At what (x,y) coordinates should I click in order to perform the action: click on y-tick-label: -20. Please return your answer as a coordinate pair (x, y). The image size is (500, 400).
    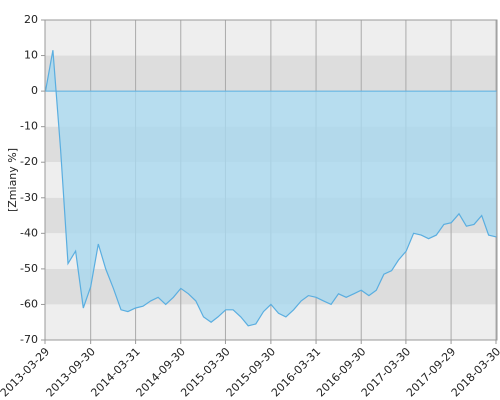
    Looking at the image, I should click on (29, 161).